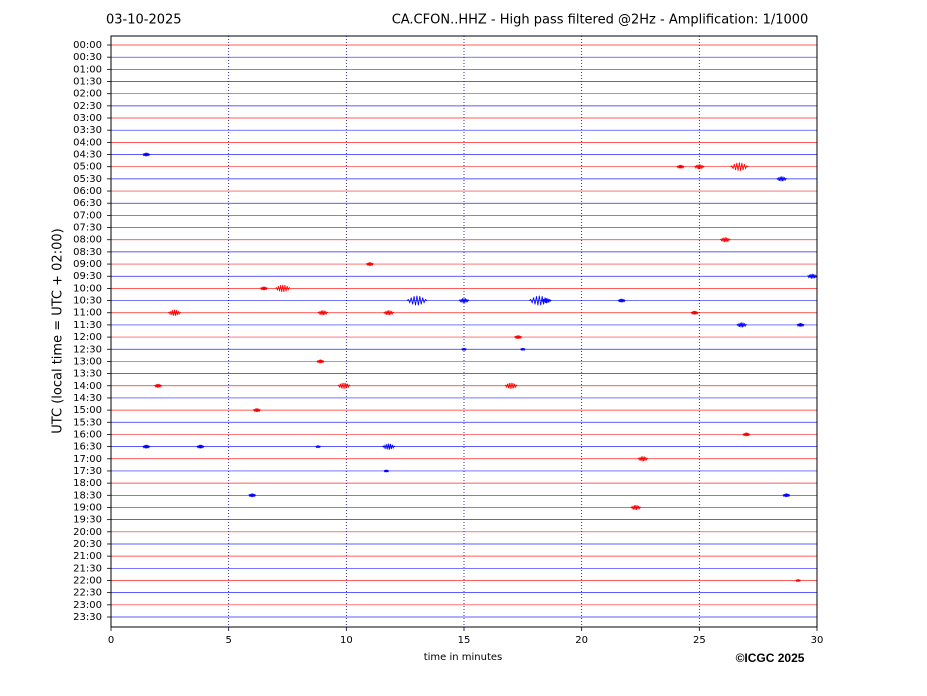  What do you see at coordinates (87, 361) in the screenshot?
I see `y-tick-label: 13:00` at bounding box center [87, 361].